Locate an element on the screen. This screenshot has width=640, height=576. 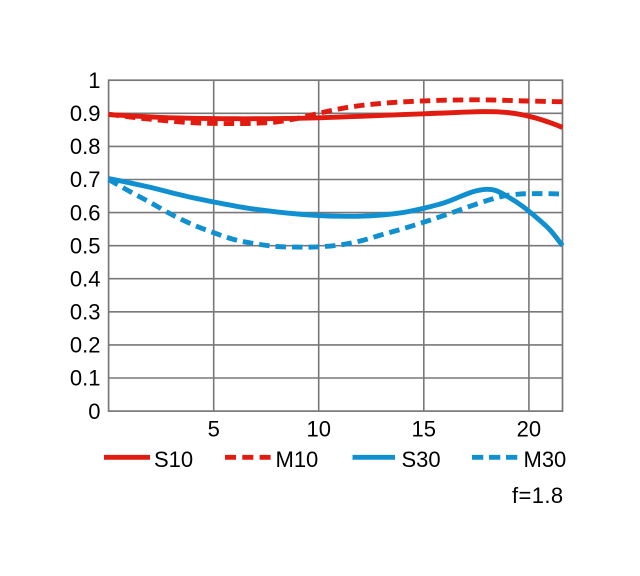
svg-text: 5 is located at coordinates (214, 428).